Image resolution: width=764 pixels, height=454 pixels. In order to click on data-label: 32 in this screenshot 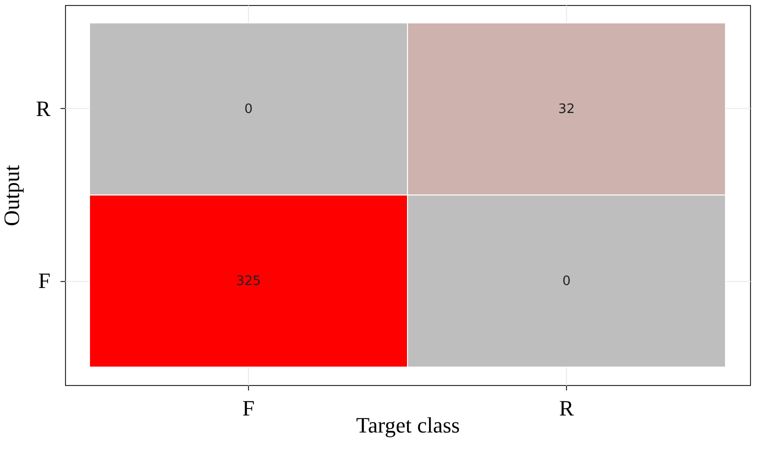, I will do `click(566, 109)`.